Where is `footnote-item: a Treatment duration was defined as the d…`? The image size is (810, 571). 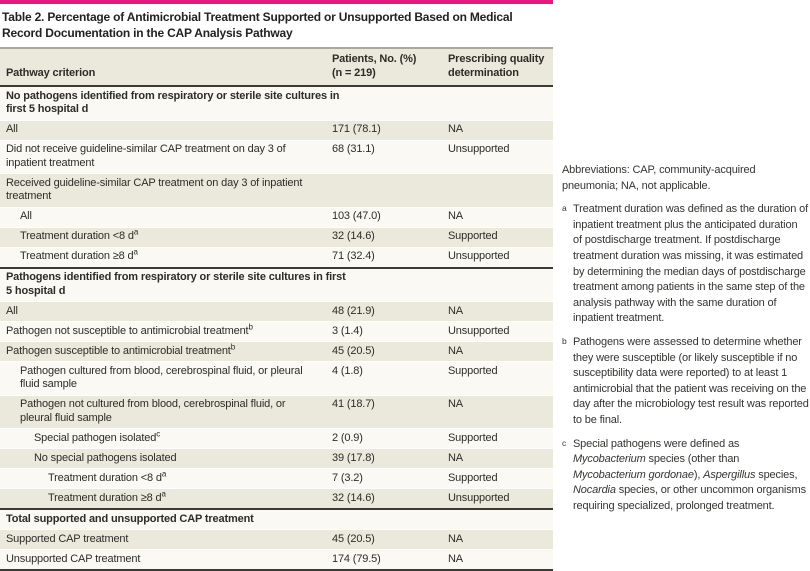
footnote-item: a Treatment duration was defined as the d… is located at coordinates (685, 264).